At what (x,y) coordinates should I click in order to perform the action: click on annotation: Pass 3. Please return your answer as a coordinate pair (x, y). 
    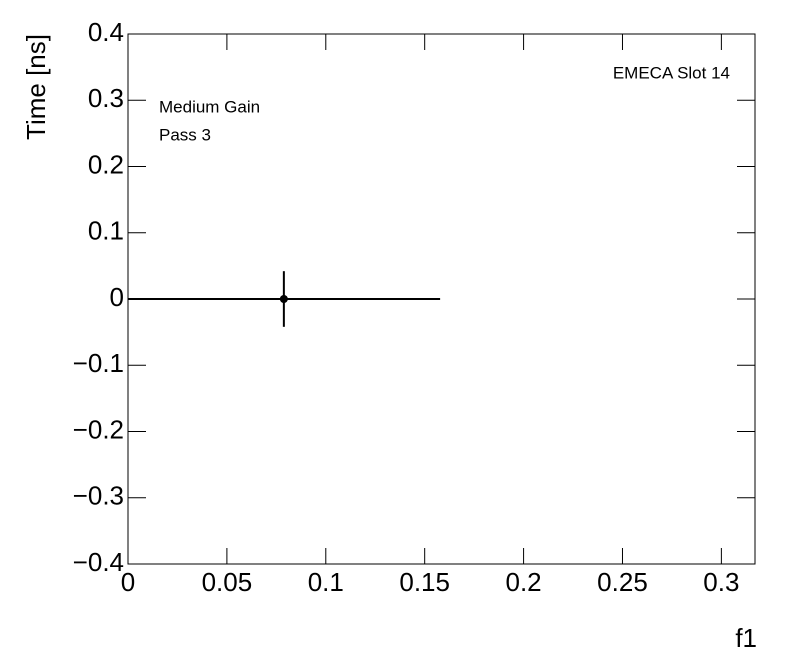
    Looking at the image, I should click on (185, 134).